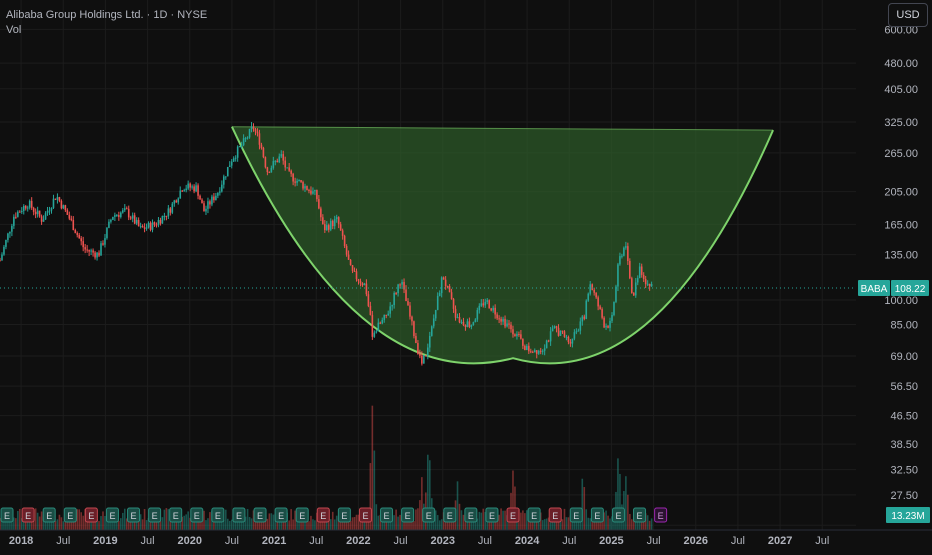 This screenshot has height=555, width=932. What do you see at coordinates (904, 471) in the screenshot?
I see `price-axis-tick: 32.50` at bounding box center [904, 471].